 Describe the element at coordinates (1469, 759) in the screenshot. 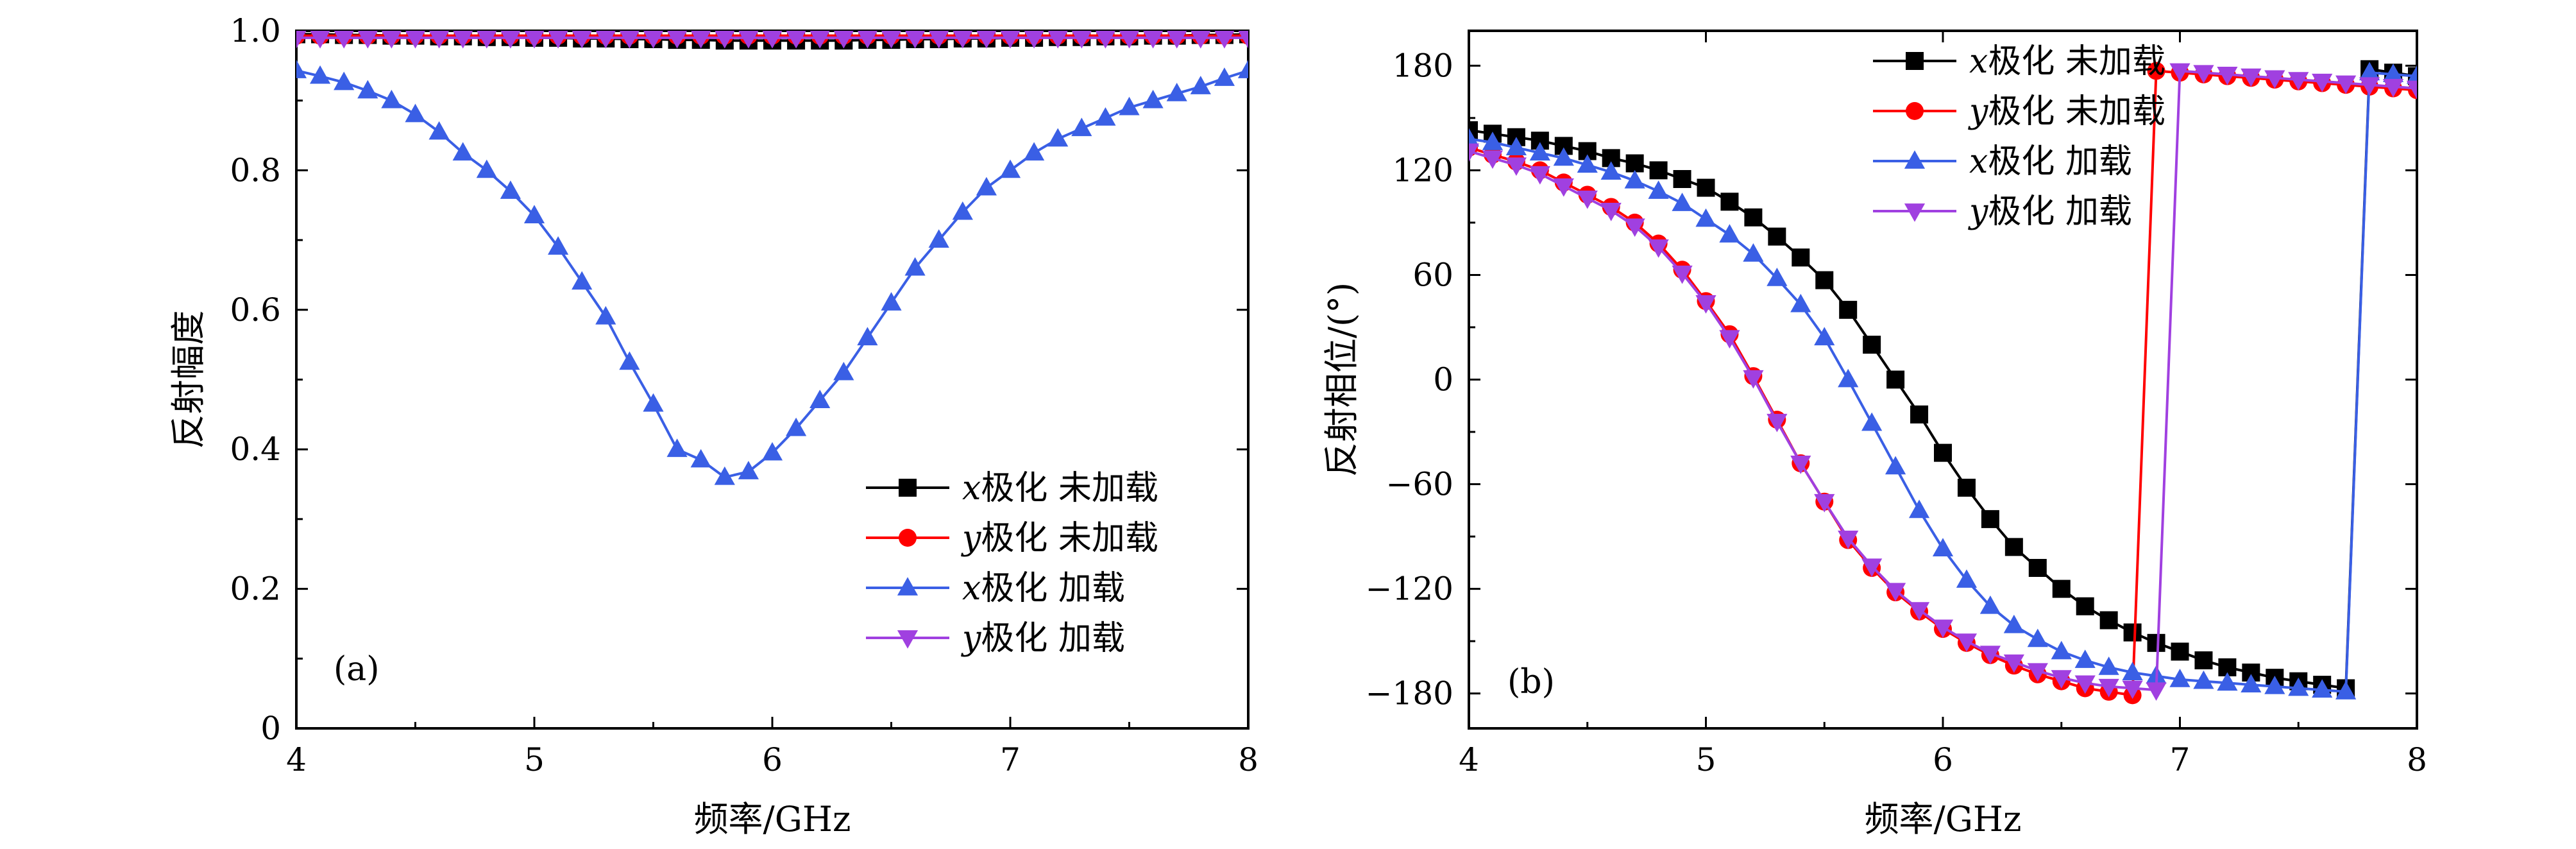

I see `x-tick-label: 4` at that location.